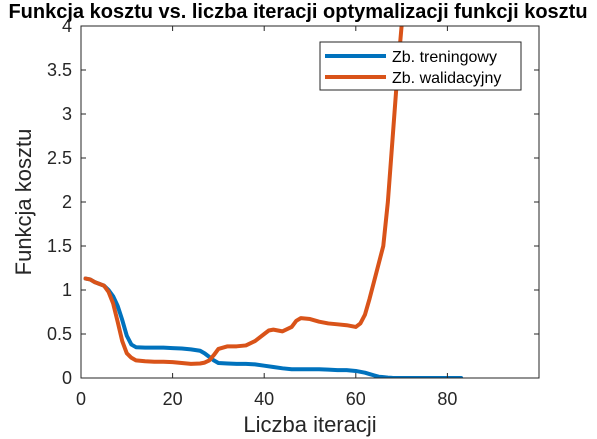 The height and width of the screenshot is (439, 597). Describe the element at coordinates (273, 327) in the screenshot. I see `series-line-training` at that location.